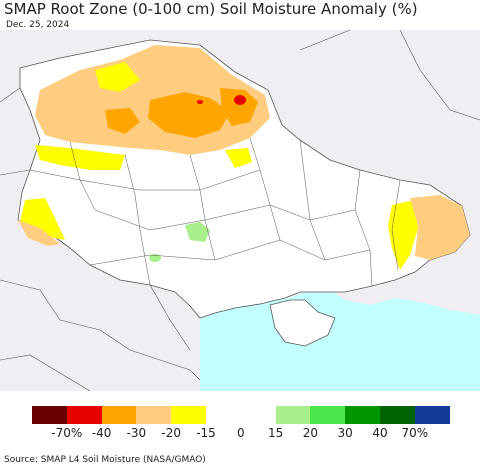 This screenshot has width=480, height=470. I want to click on mild-dry-nw, so click(117, 77).